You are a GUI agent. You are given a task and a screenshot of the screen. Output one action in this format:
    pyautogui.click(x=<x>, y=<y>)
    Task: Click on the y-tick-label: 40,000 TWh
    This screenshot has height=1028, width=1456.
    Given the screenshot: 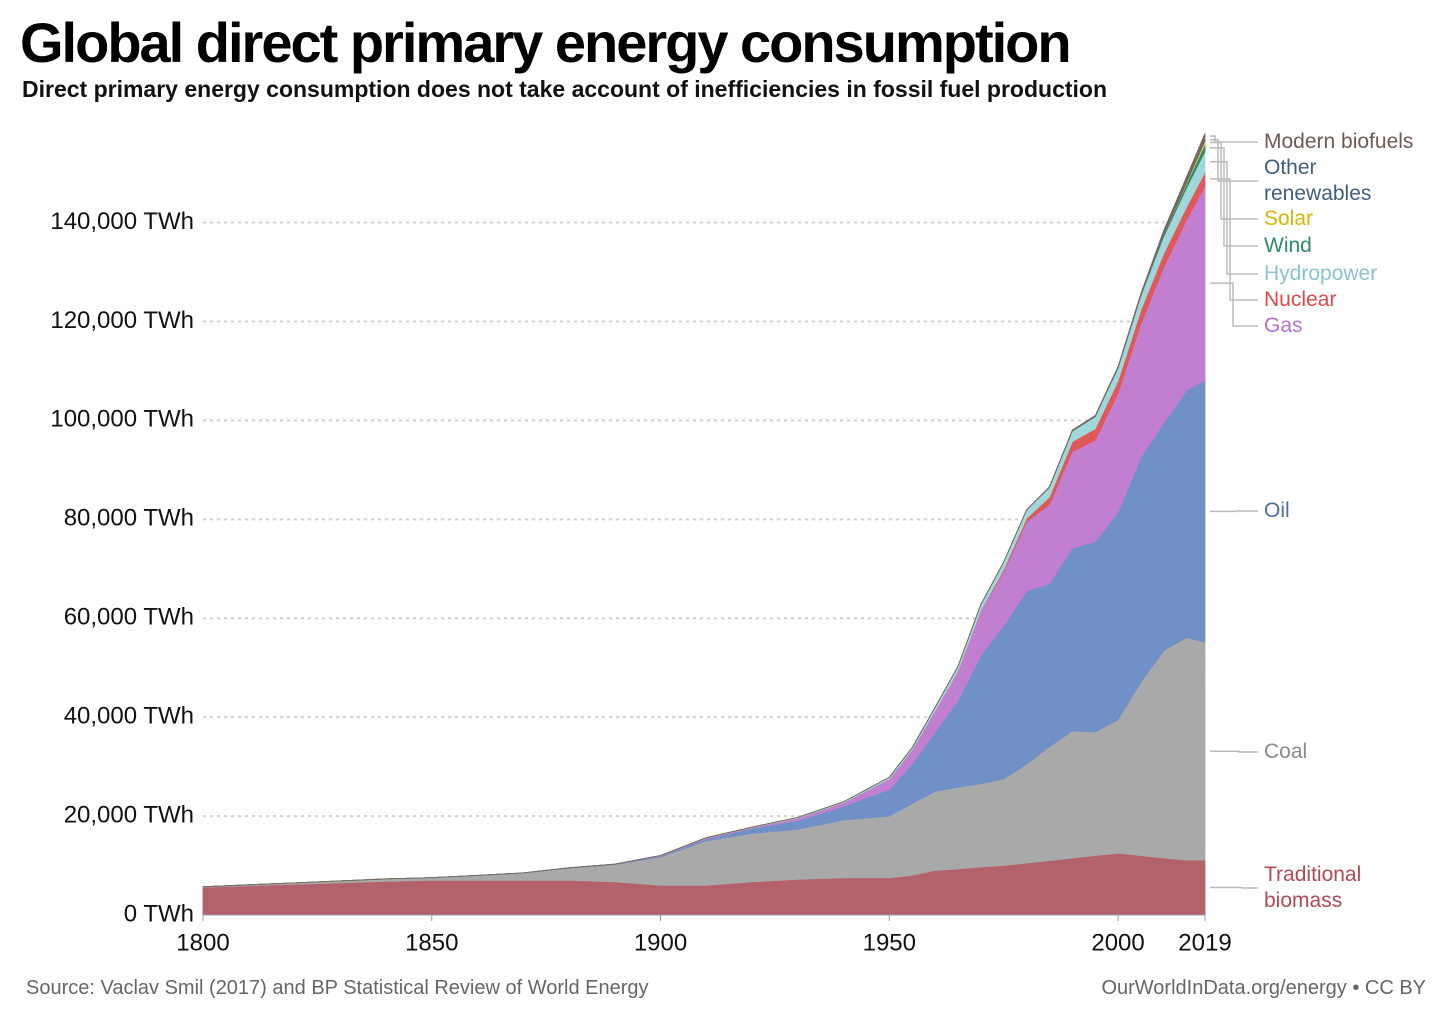 What is the action you would take?
    pyautogui.click(x=129, y=716)
    